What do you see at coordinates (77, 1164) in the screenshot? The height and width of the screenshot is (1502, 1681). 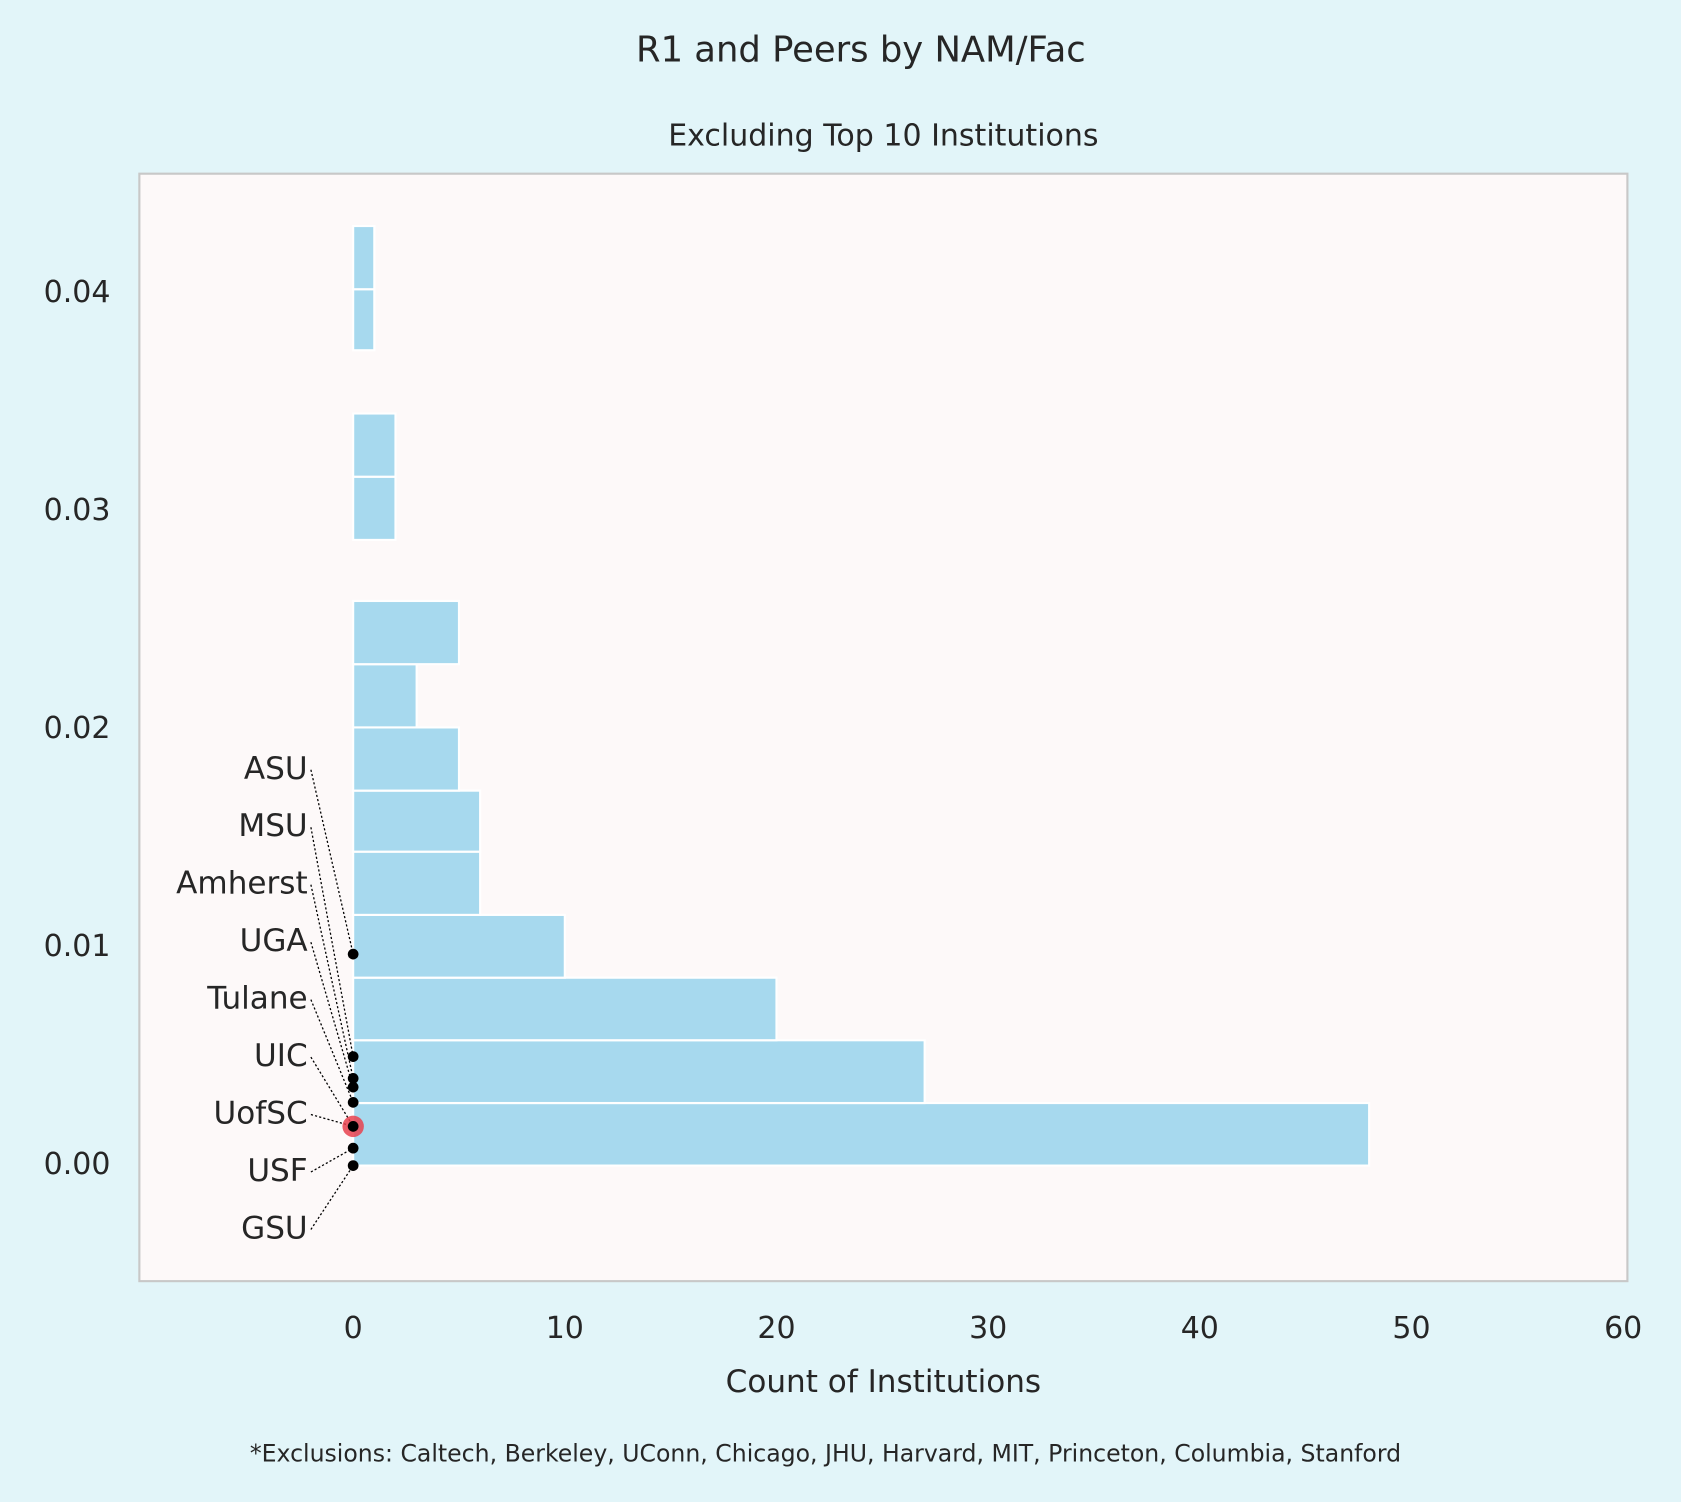 I see `y-tick-label: 0.00` at bounding box center [77, 1164].